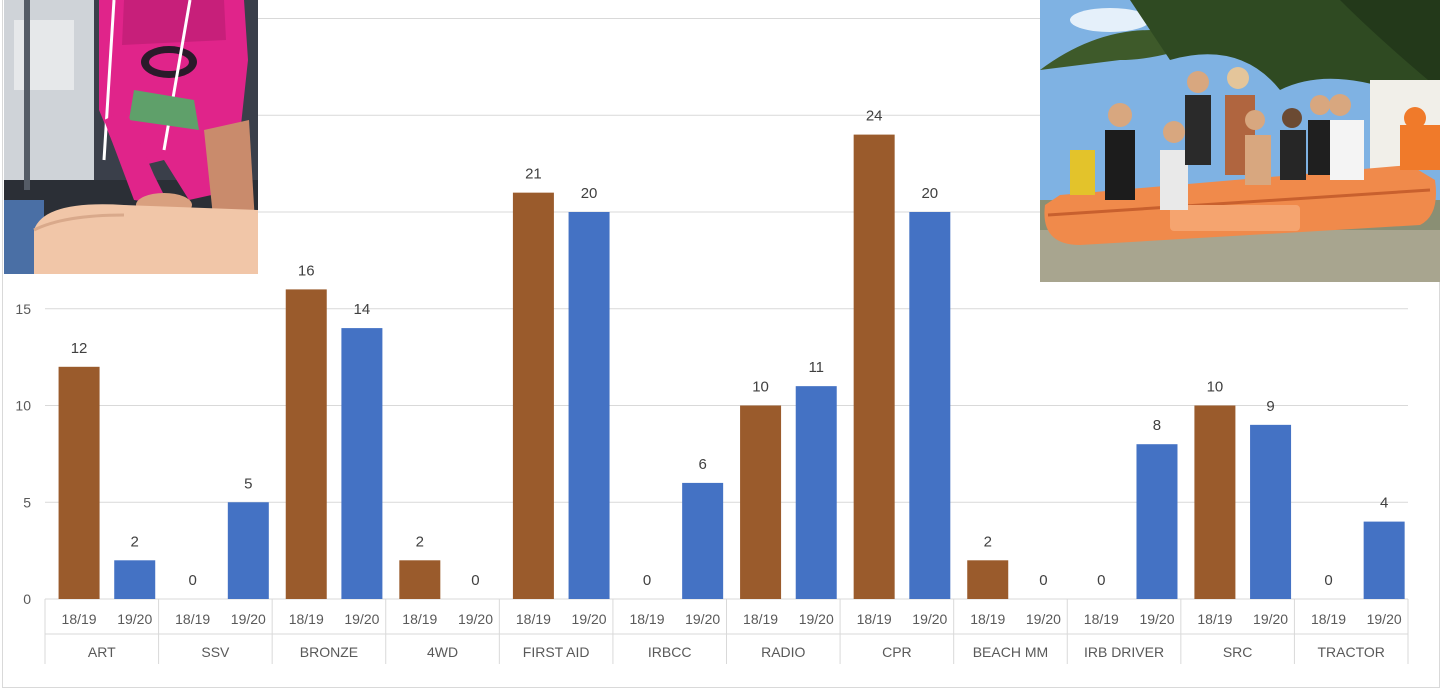 This screenshot has height=693, width=1447. What do you see at coordinates (23, 454) in the screenshot?
I see `y-axis: 0 5 10 15` at bounding box center [23, 454].